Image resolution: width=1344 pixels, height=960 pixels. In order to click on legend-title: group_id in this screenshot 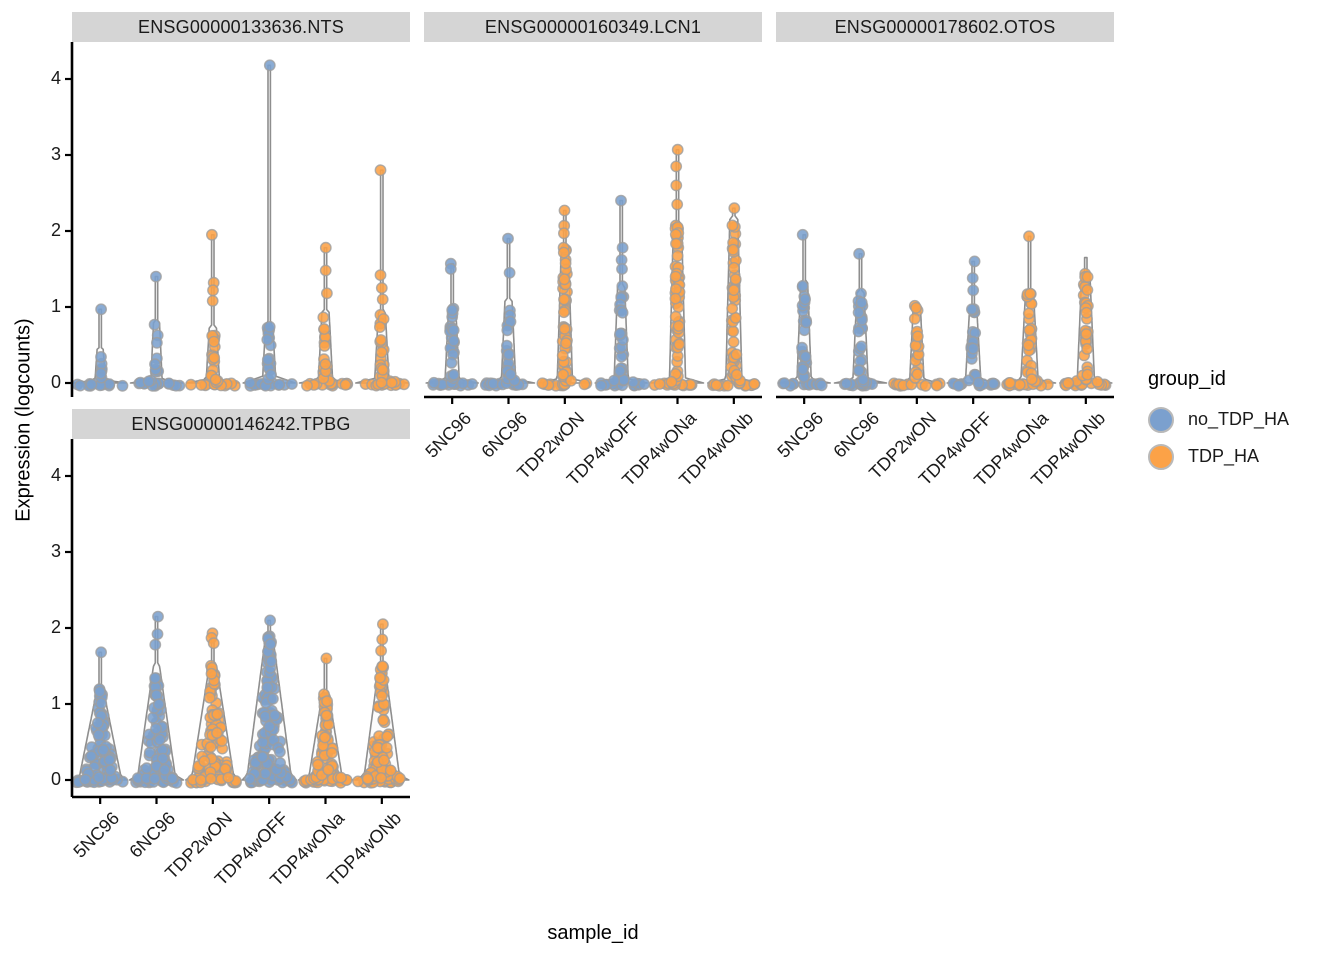, I will do `click(1187, 379)`.